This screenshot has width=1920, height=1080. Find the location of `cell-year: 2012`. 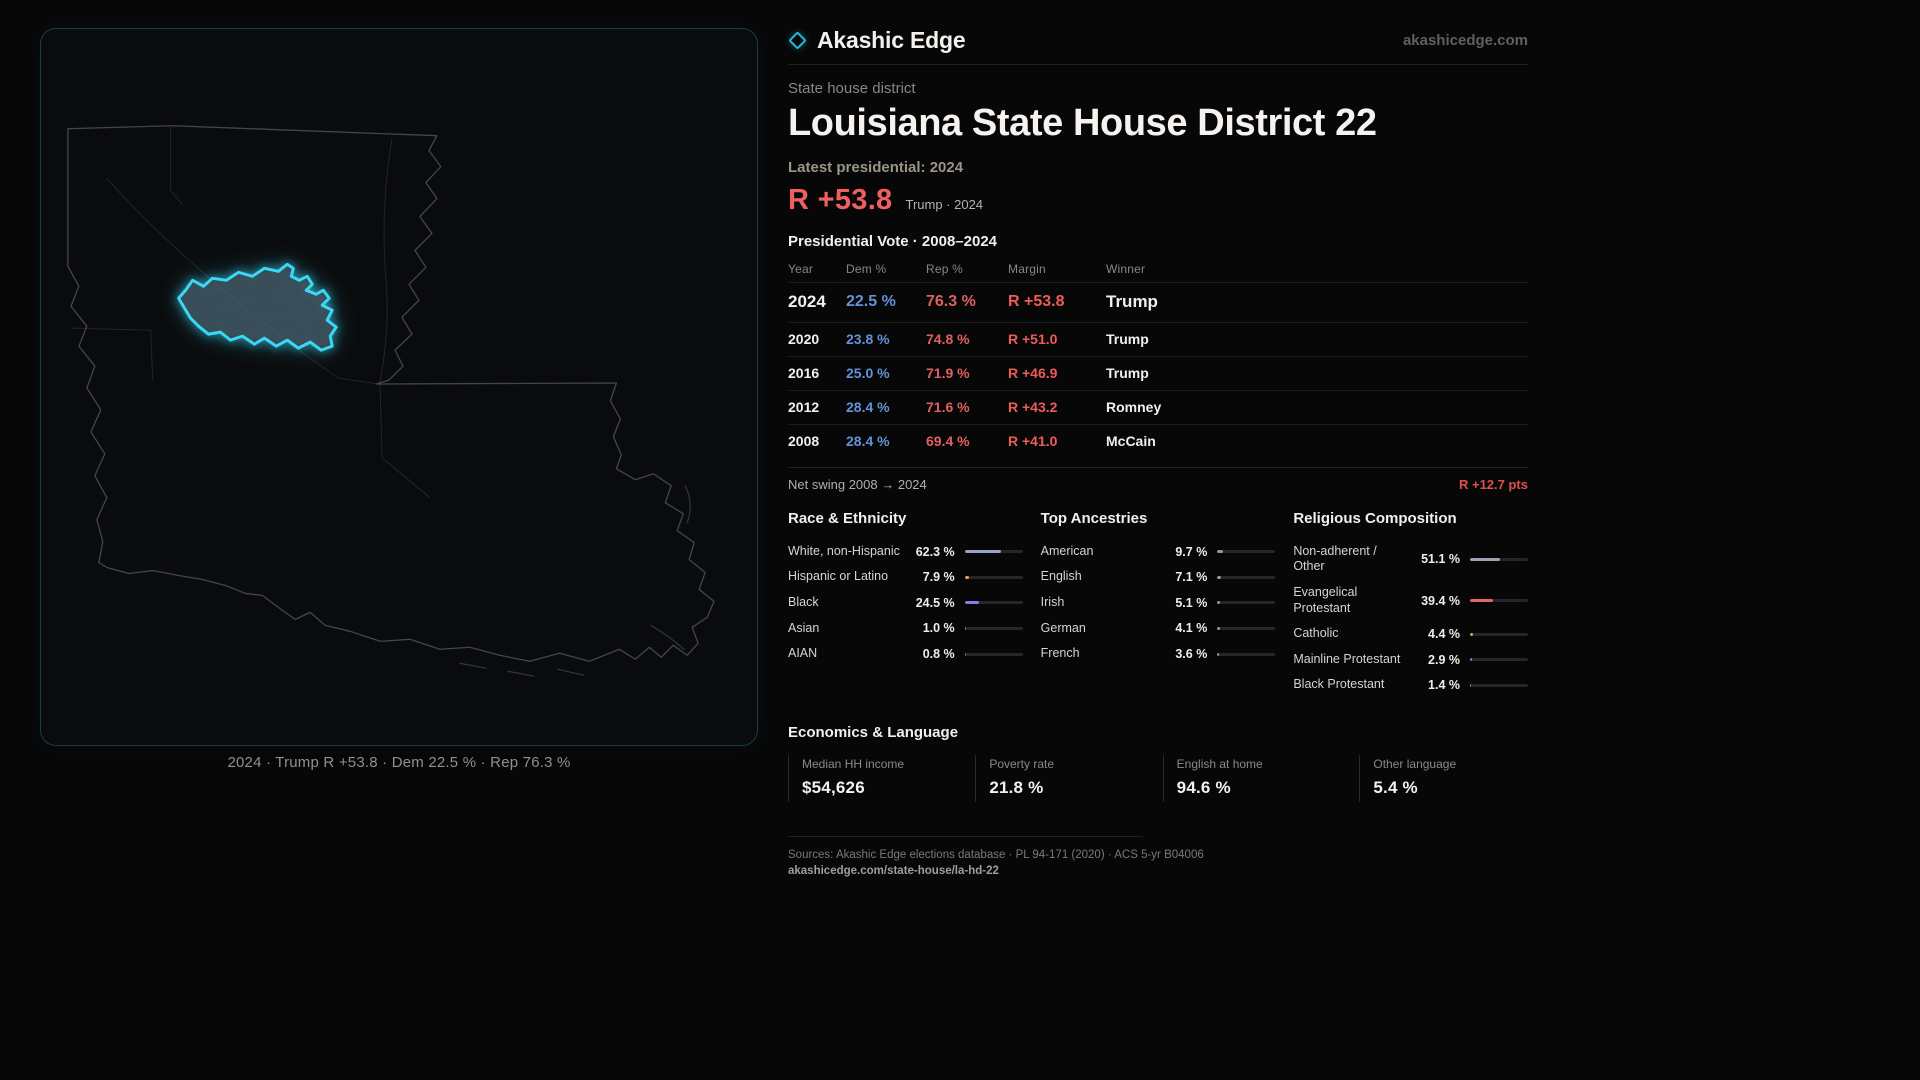

cell-year: 2012 is located at coordinates (804, 407).